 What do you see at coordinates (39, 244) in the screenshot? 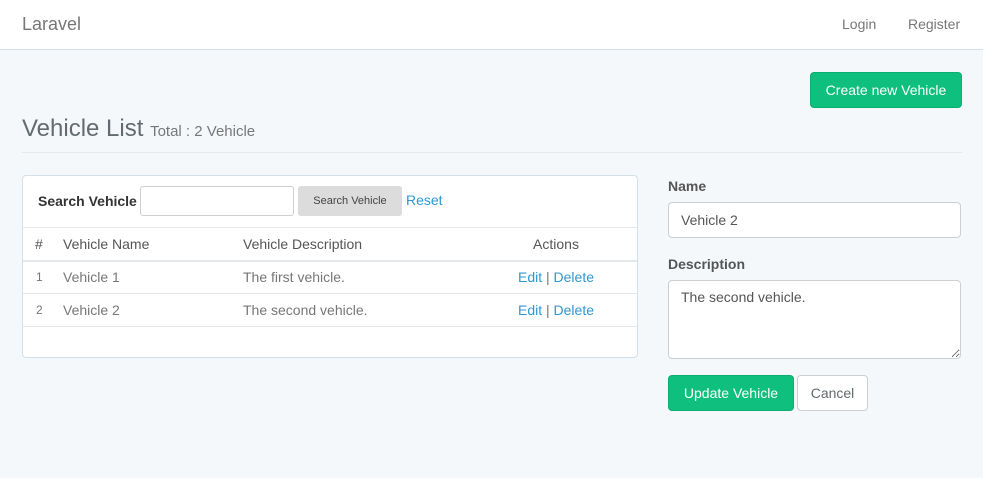
I see `col-number: #` at bounding box center [39, 244].